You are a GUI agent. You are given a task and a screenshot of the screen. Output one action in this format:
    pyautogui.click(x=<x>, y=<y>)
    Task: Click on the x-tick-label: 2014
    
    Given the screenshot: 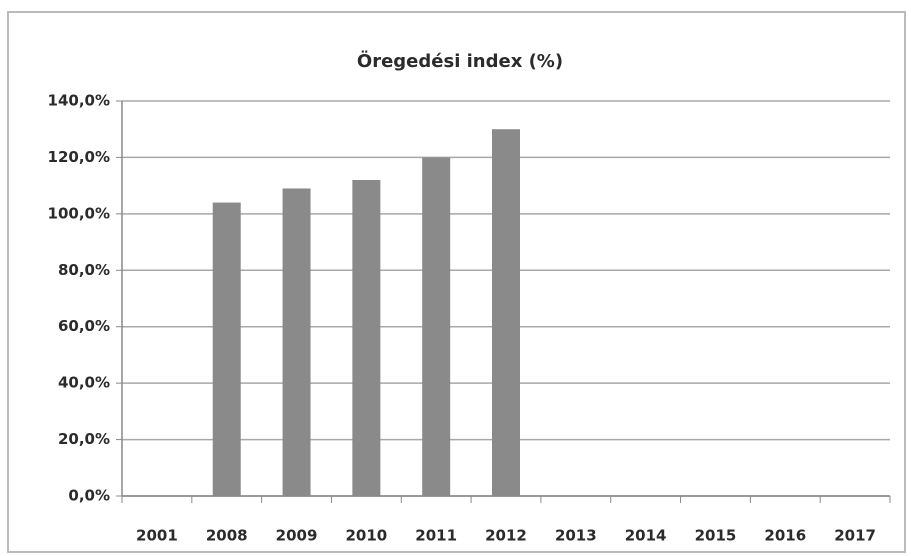 What is the action you would take?
    pyautogui.click(x=646, y=536)
    